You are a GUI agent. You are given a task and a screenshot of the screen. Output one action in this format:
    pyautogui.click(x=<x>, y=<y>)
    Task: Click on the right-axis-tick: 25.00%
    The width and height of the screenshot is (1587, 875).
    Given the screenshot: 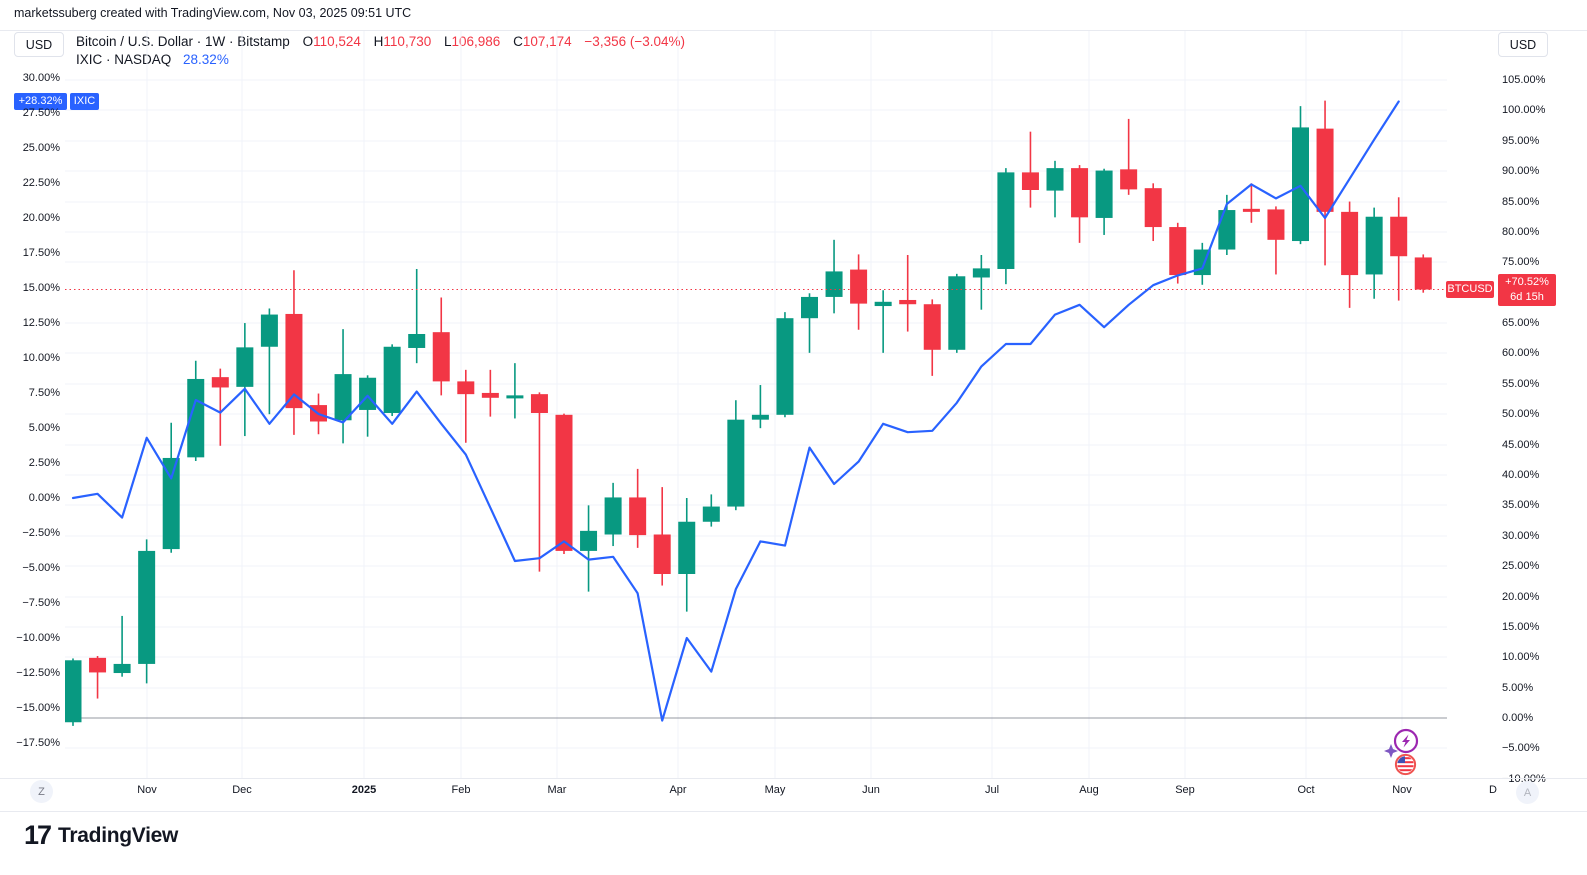 What is the action you would take?
    pyautogui.click(x=1521, y=566)
    